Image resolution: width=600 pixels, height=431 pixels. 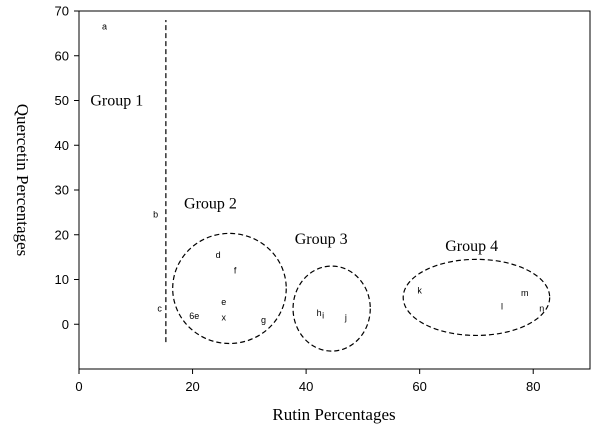 I want to click on point-label-e: e, so click(x=223, y=302).